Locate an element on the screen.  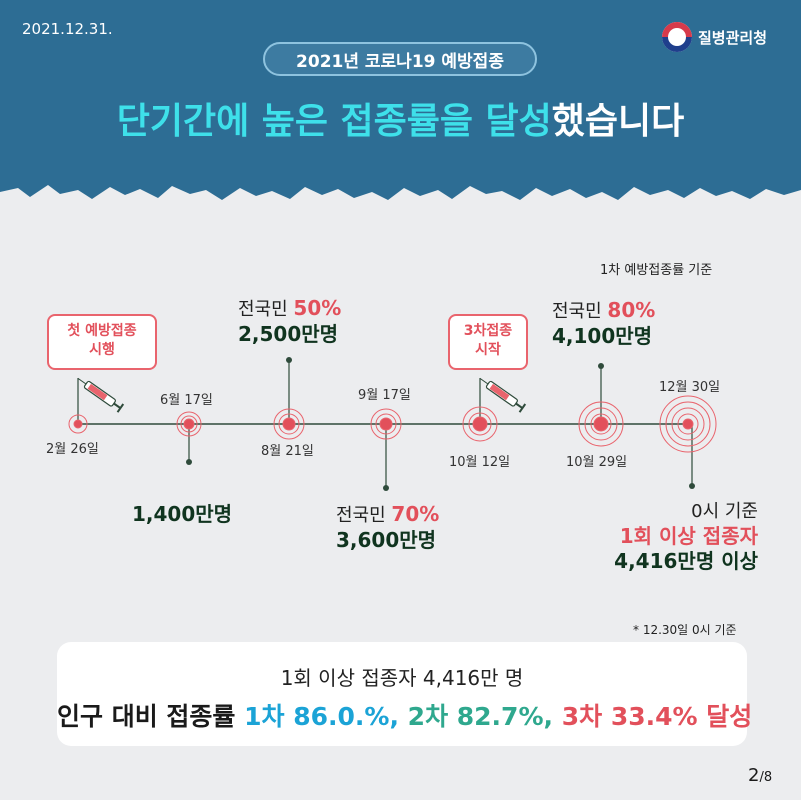
page-current: 2 is located at coordinates (754, 775).